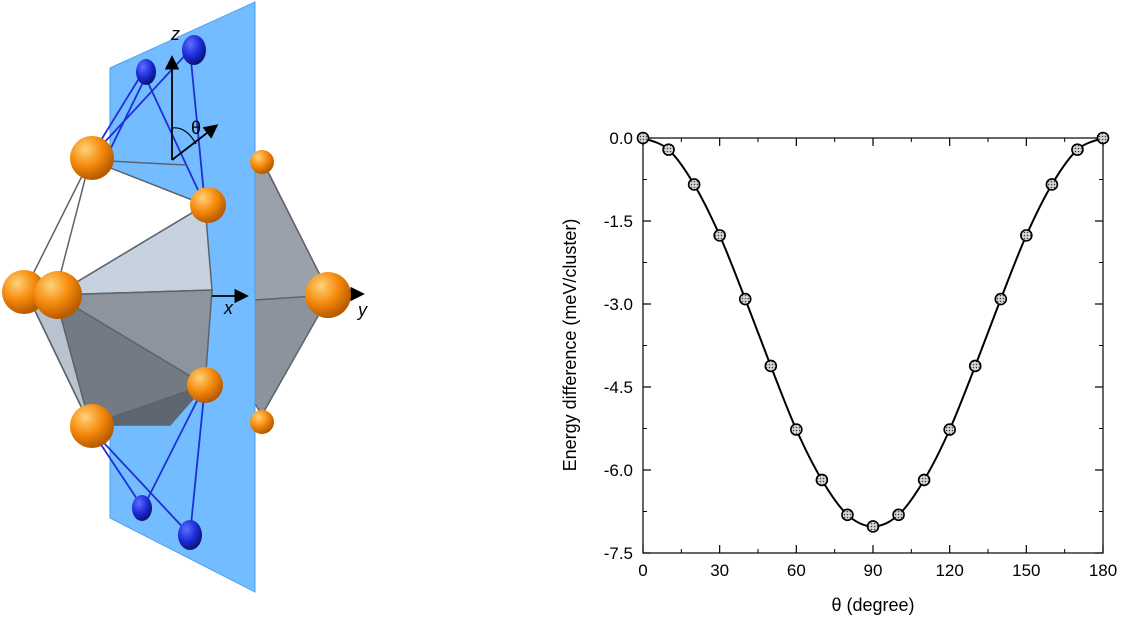 The height and width of the screenshot is (621, 1130). I want to click on x-tick-label: 0, so click(642, 570).